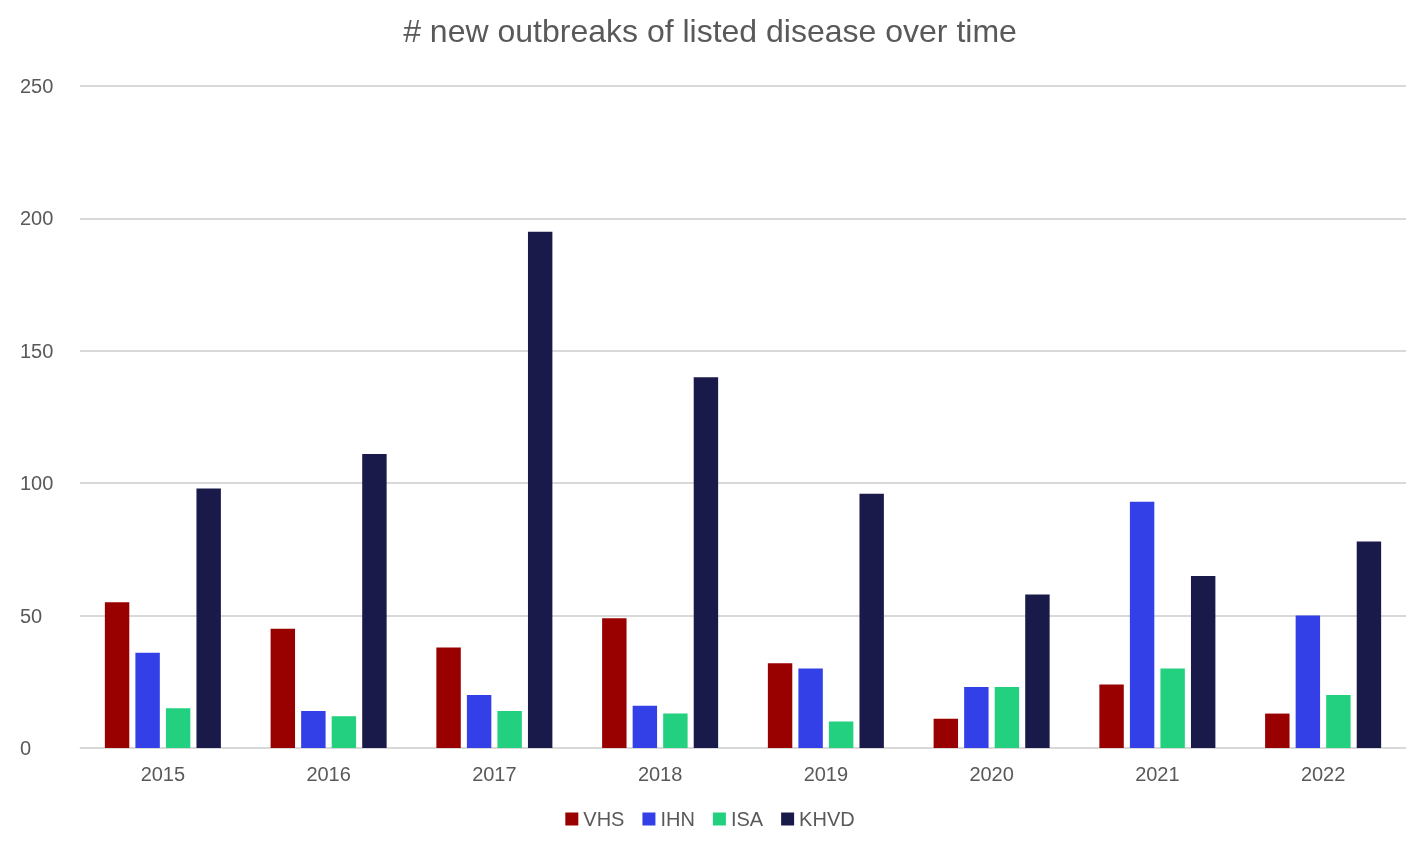  I want to click on legend-label: ISA, so click(747, 819).